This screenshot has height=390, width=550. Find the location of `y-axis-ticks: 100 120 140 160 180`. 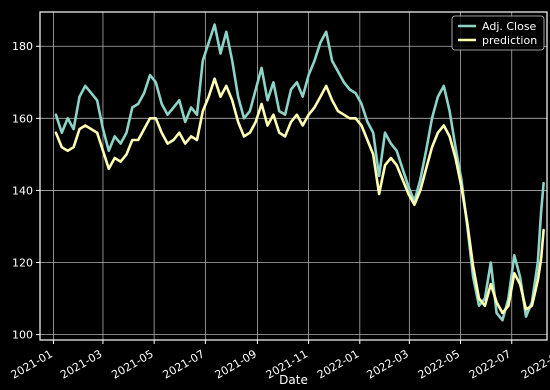

y-axis-ticks: 100 120 140 160 180 is located at coordinates (26, 191).